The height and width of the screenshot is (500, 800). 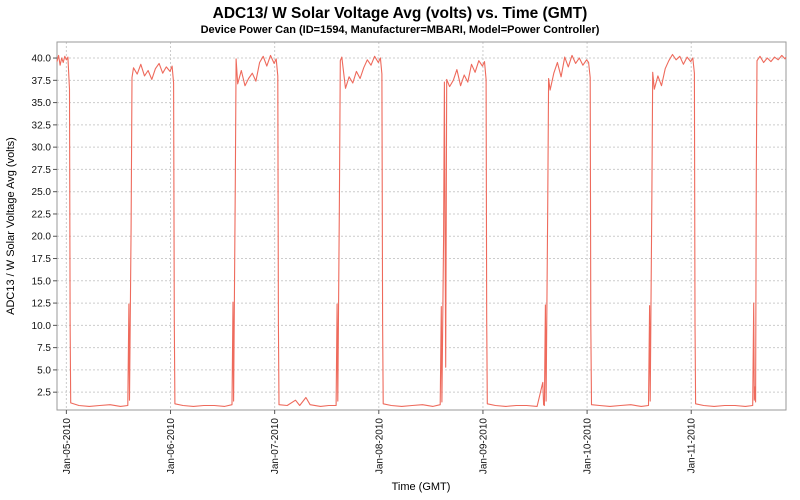 I want to click on y-tick-label: 2.5, so click(x=44, y=393).